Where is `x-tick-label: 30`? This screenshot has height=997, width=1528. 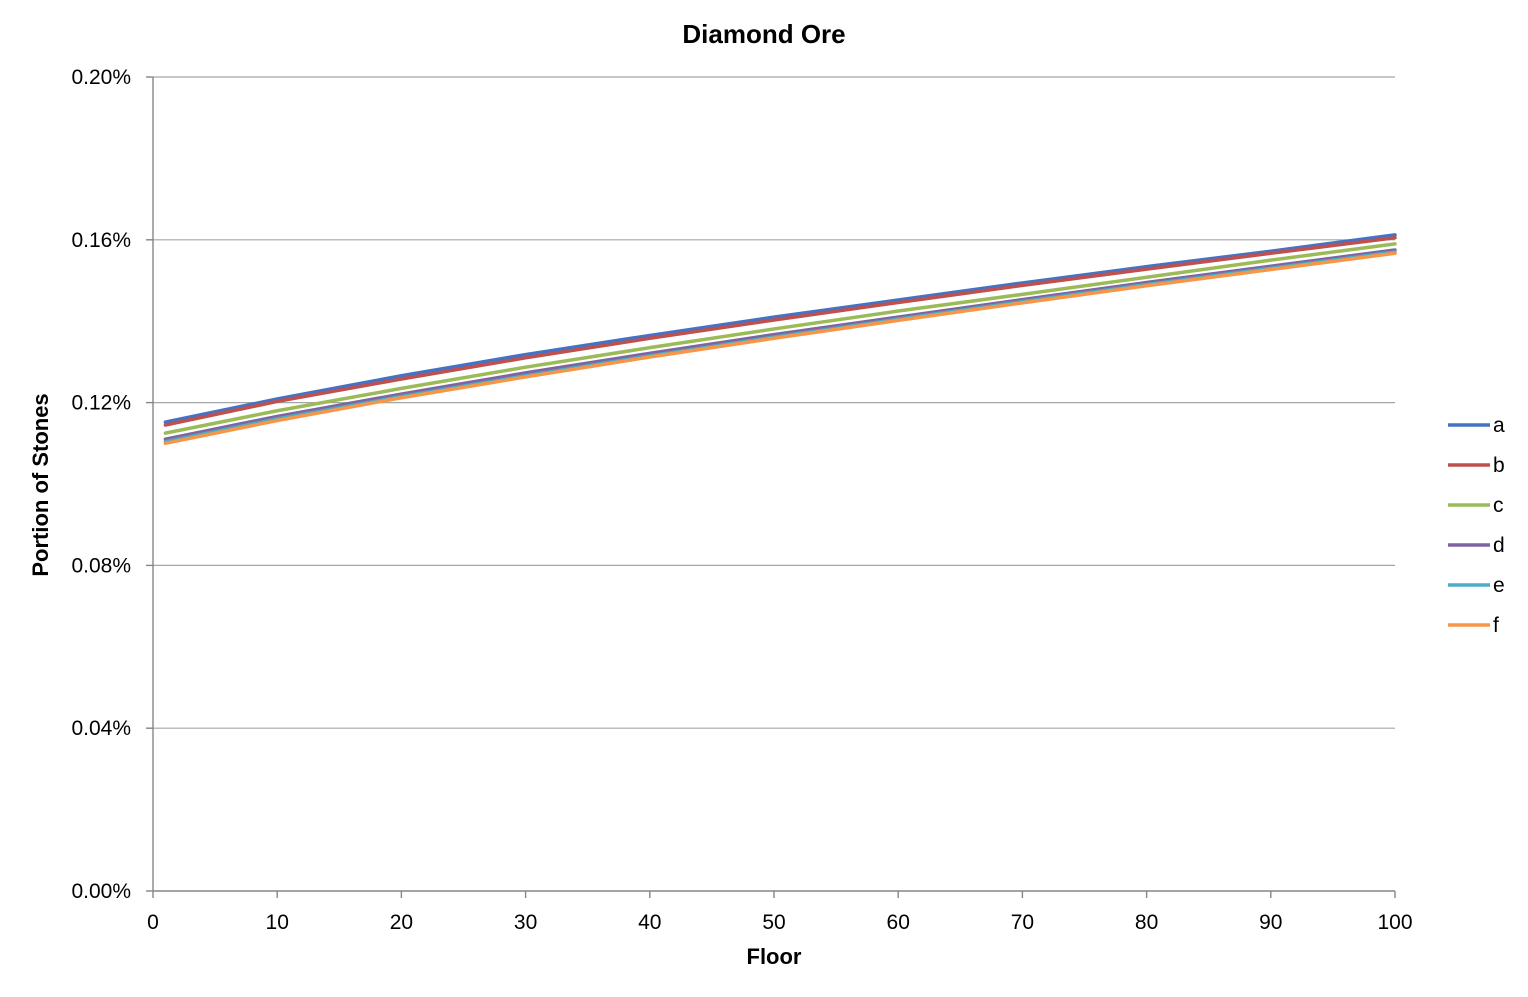 x-tick-label: 30 is located at coordinates (525, 922).